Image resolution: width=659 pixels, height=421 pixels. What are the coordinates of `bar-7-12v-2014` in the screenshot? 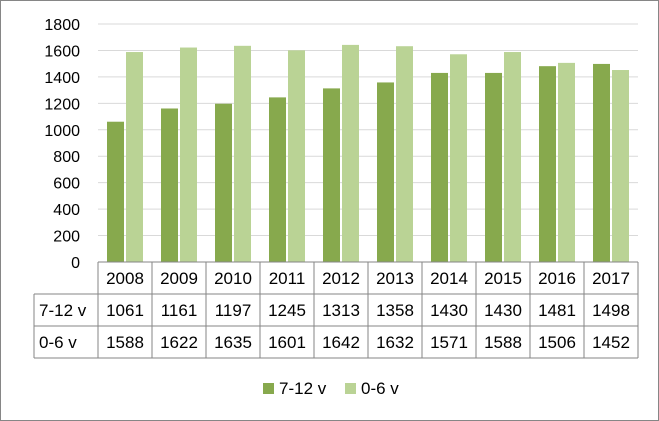 It's located at (439, 167).